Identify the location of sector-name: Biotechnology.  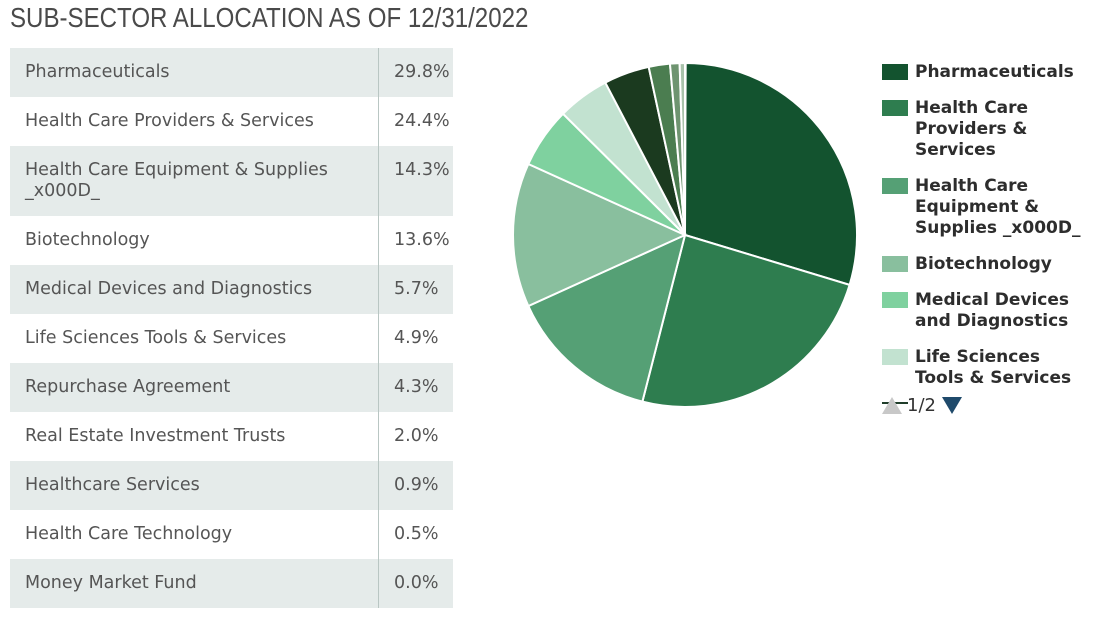
(87, 240).